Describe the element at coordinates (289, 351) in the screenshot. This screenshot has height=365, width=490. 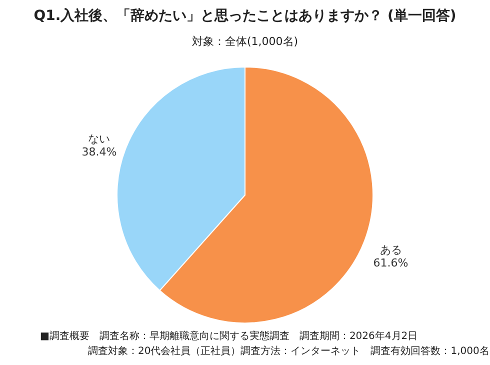
I see `text: 調査対象：20代会社員（正社員）調査方法：インターネット 調査有効回答数：1,000名` at that location.